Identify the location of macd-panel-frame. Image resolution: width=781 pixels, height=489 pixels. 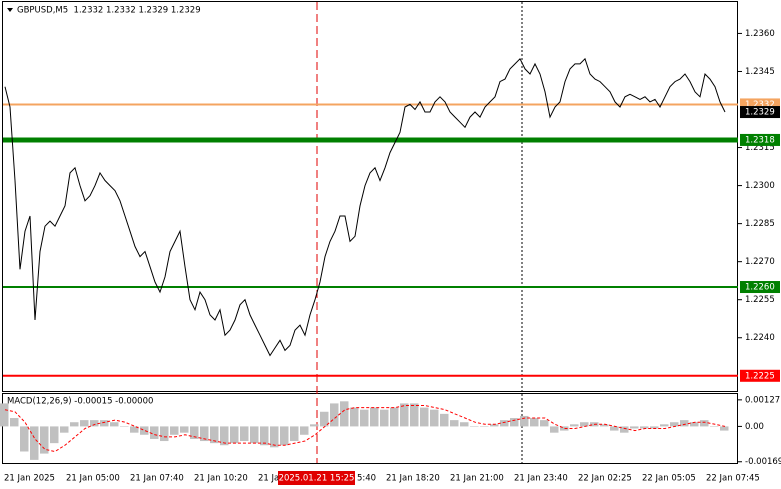
(370, 428).